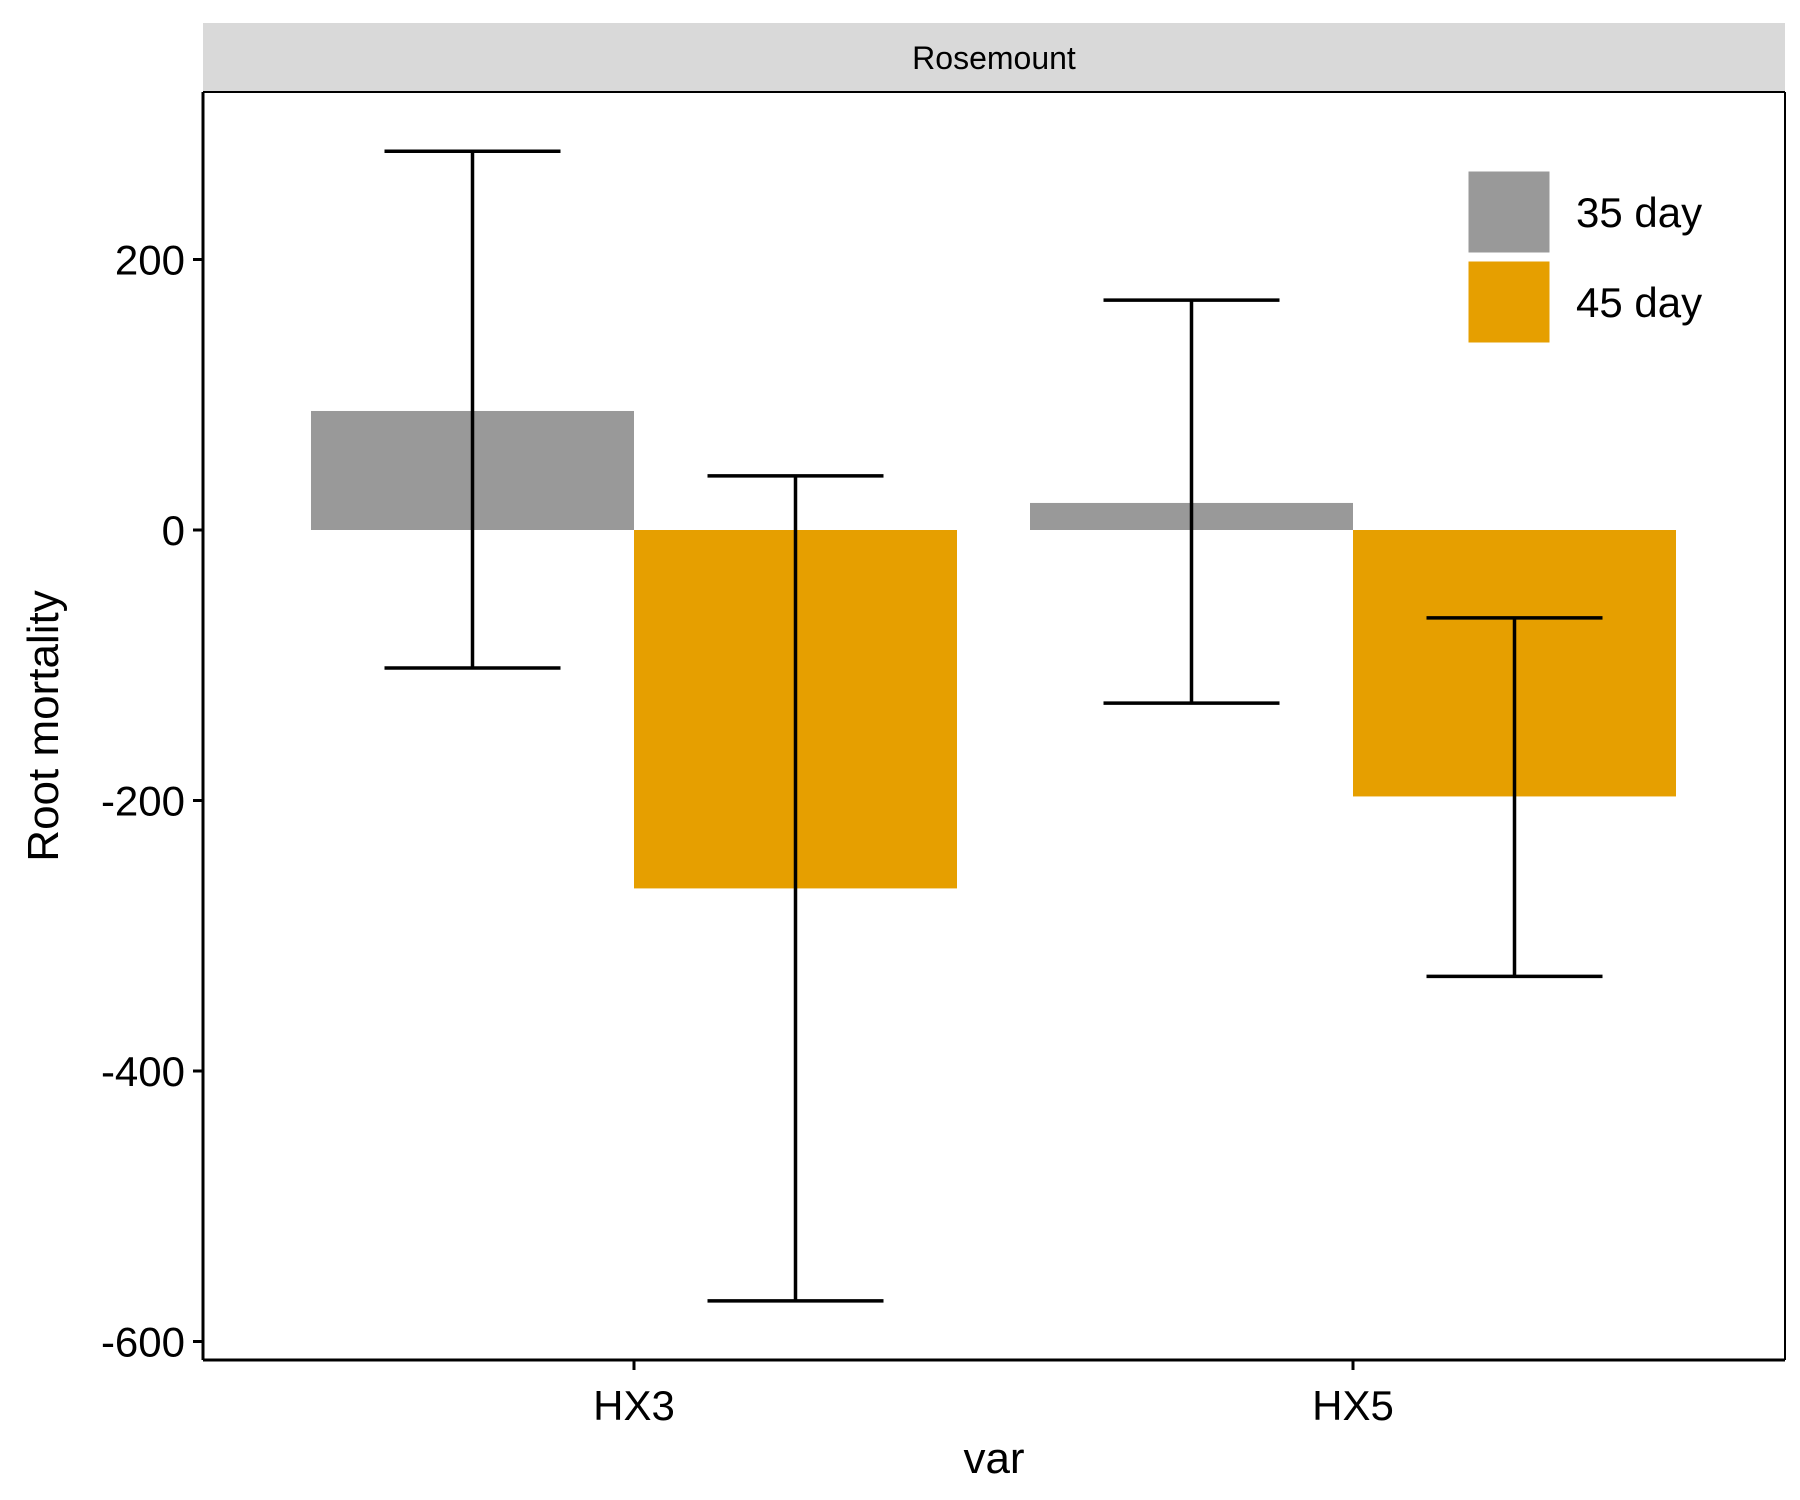 This screenshot has width=1800, height=1500. Describe the element at coordinates (1191, 501) in the screenshot. I see `errorbar-hx5-35-day` at that location.